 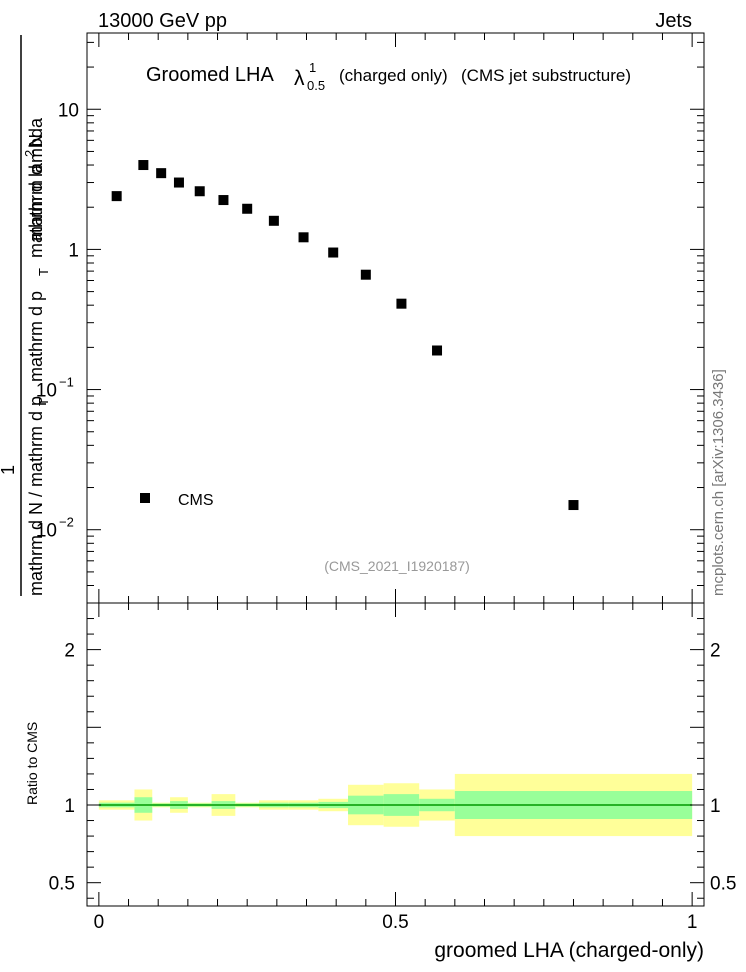 What do you see at coordinates (36, 140) in the screenshot?
I see `ylabel-num-n: N` at bounding box center [36, 140].